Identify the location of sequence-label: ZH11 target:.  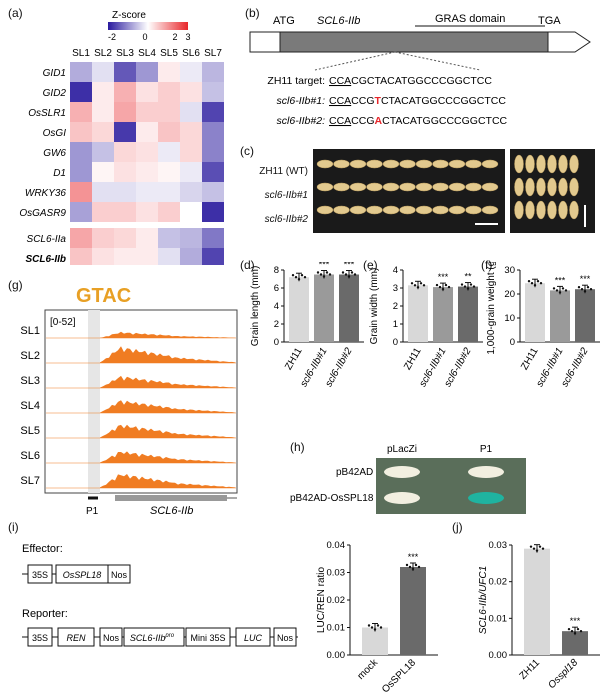
(296, 81).